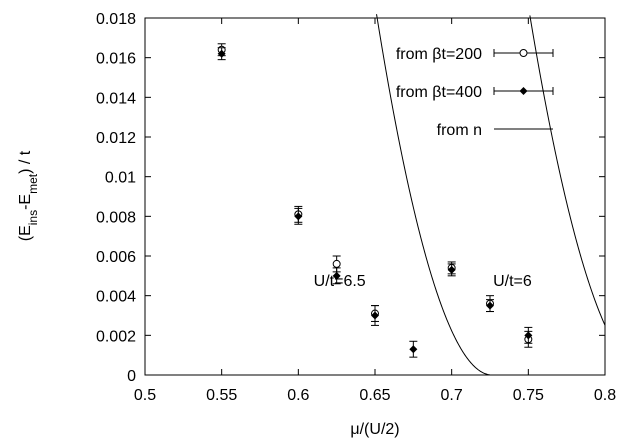 This screenshot has width=624, height=441. Describe the element at coordinates (374, 395) in the screenshot. I see `x-tick-label: 0.65` at that location.